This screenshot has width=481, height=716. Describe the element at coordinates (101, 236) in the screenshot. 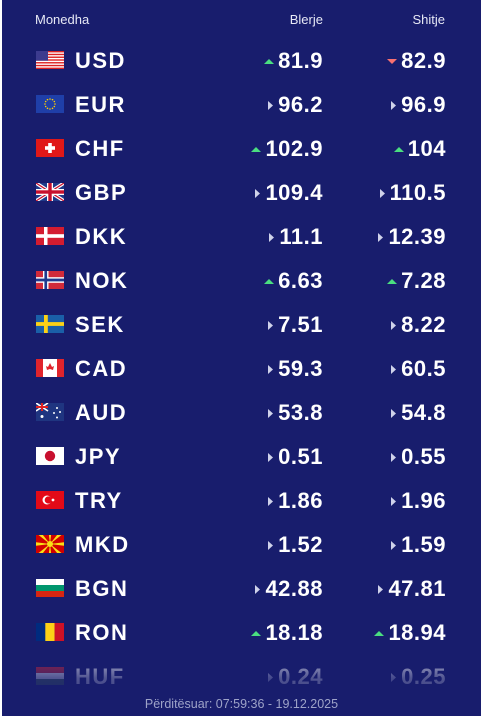

I see `currency-code: DKK` at that location.